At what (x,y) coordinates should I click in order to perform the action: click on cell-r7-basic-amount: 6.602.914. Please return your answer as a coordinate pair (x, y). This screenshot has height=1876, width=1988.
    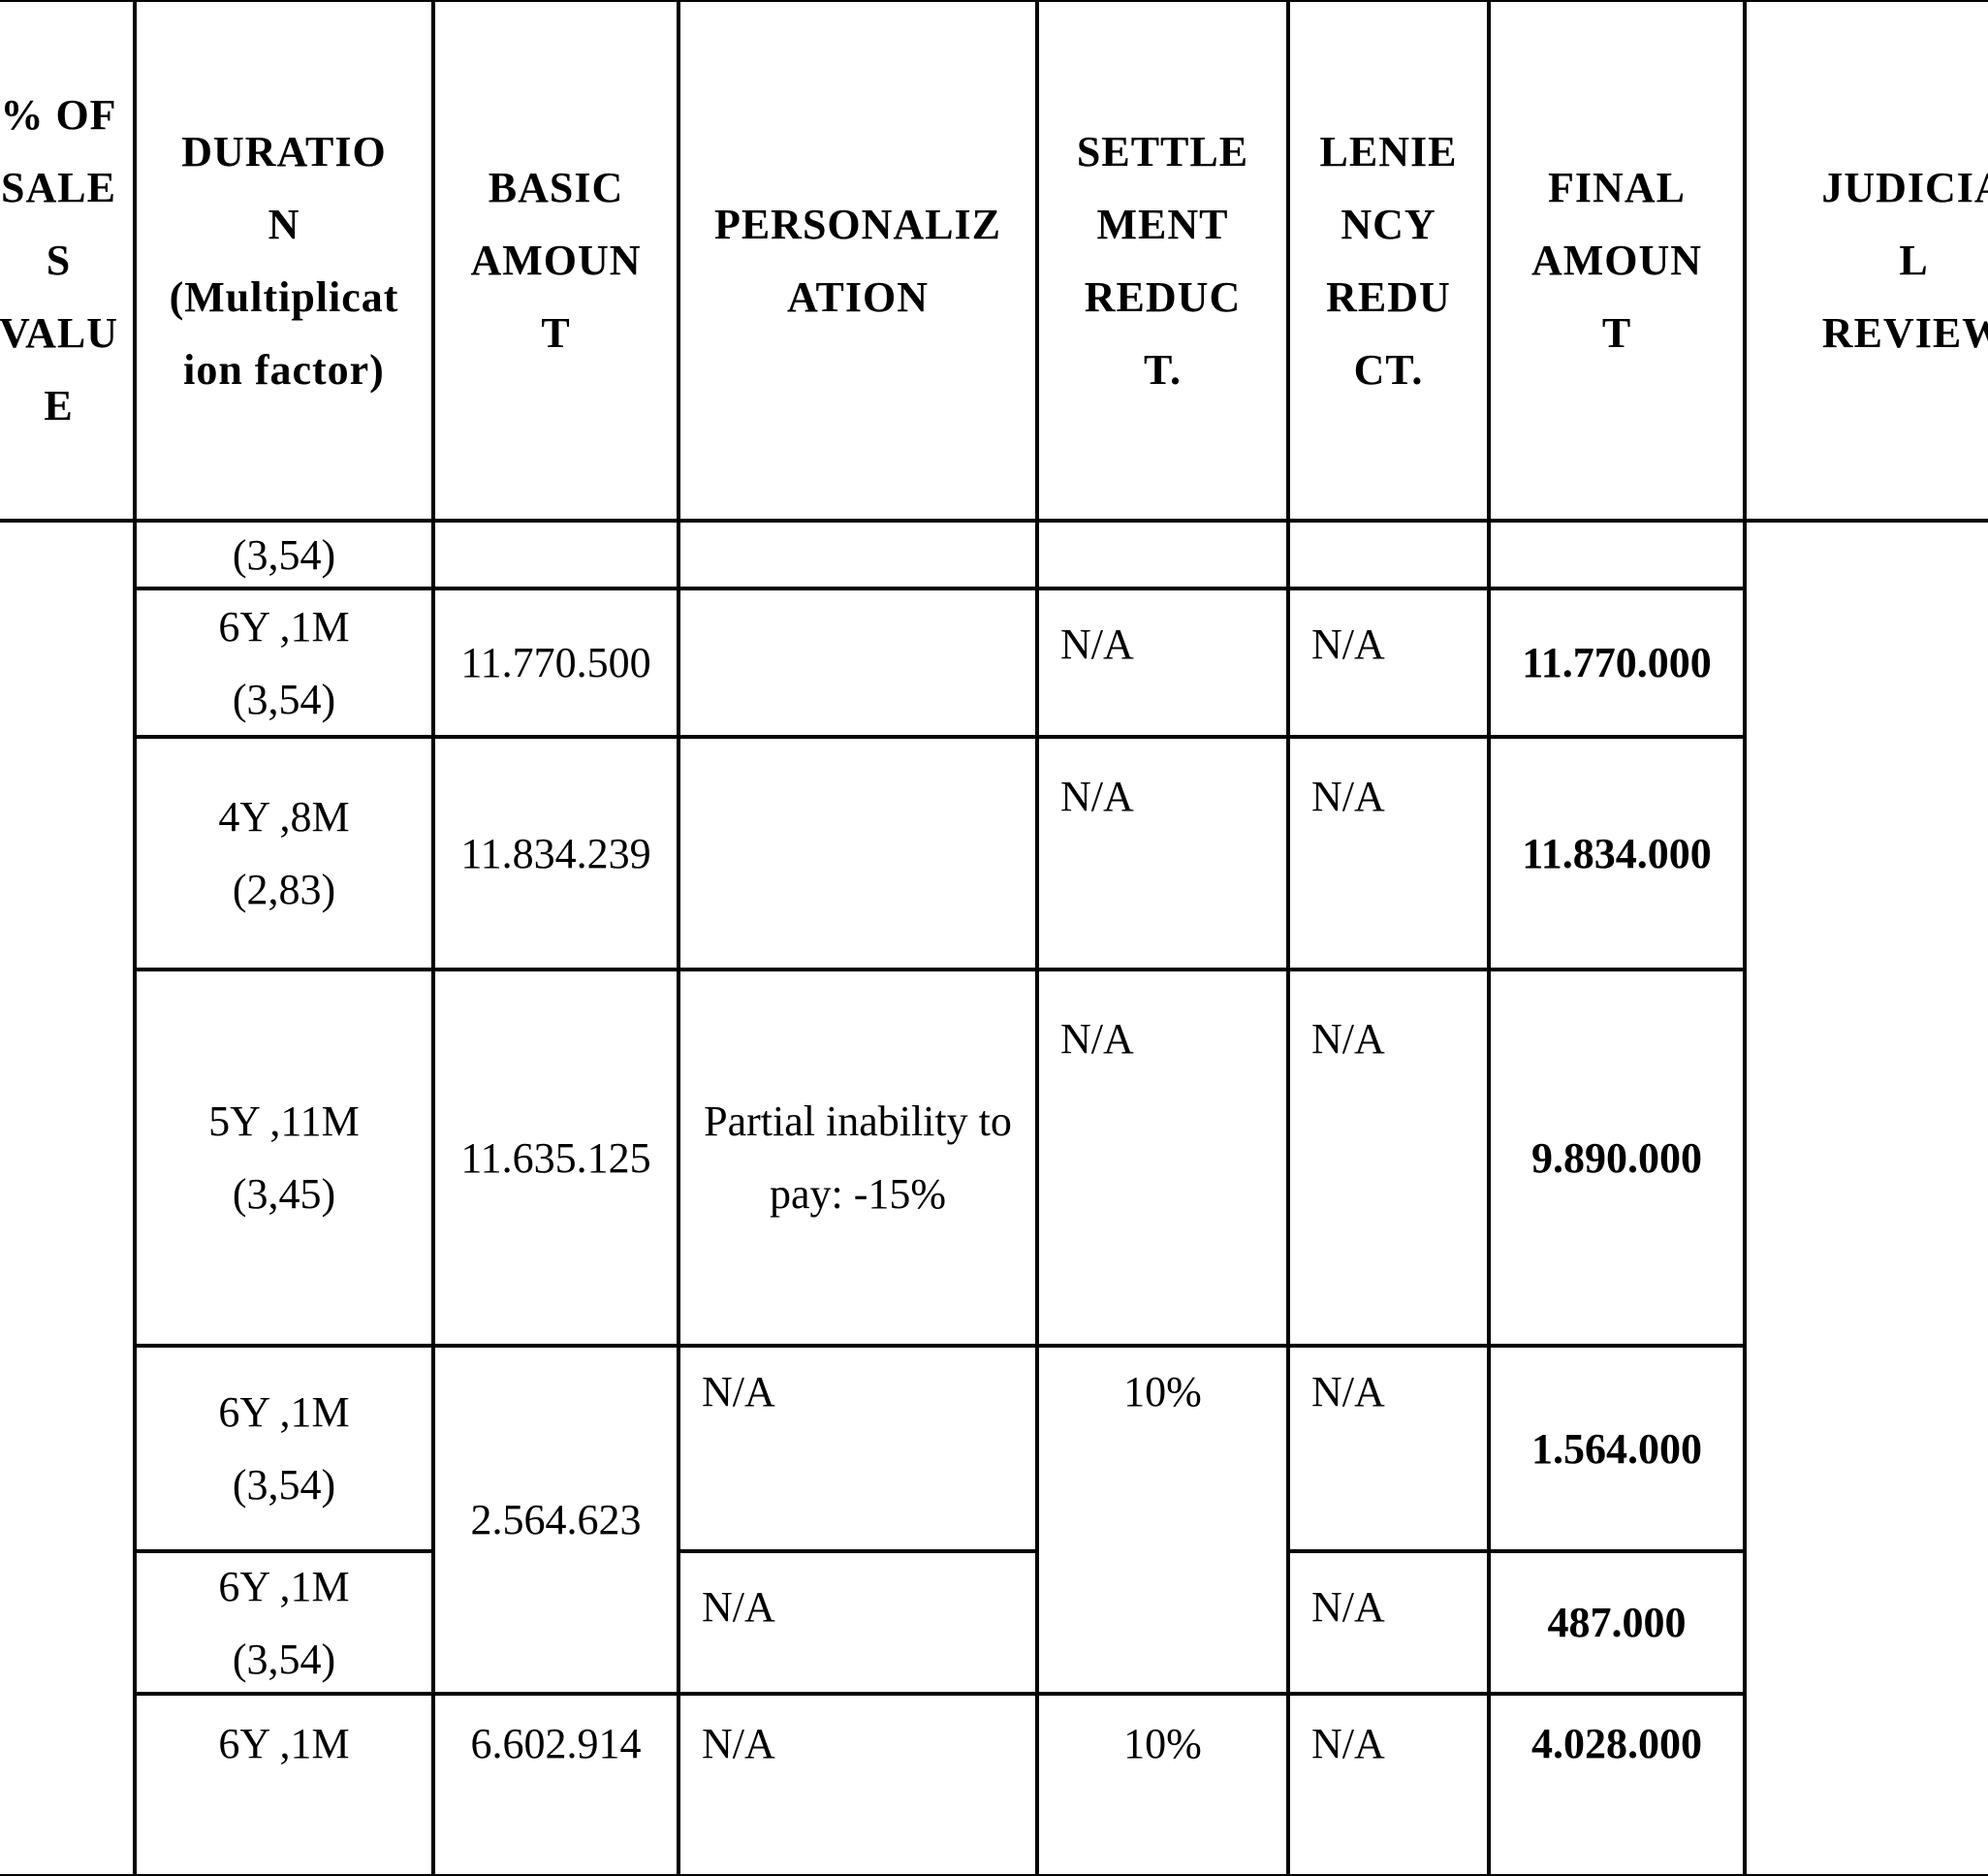
    Looking at the image, I should click on (555, 1785).